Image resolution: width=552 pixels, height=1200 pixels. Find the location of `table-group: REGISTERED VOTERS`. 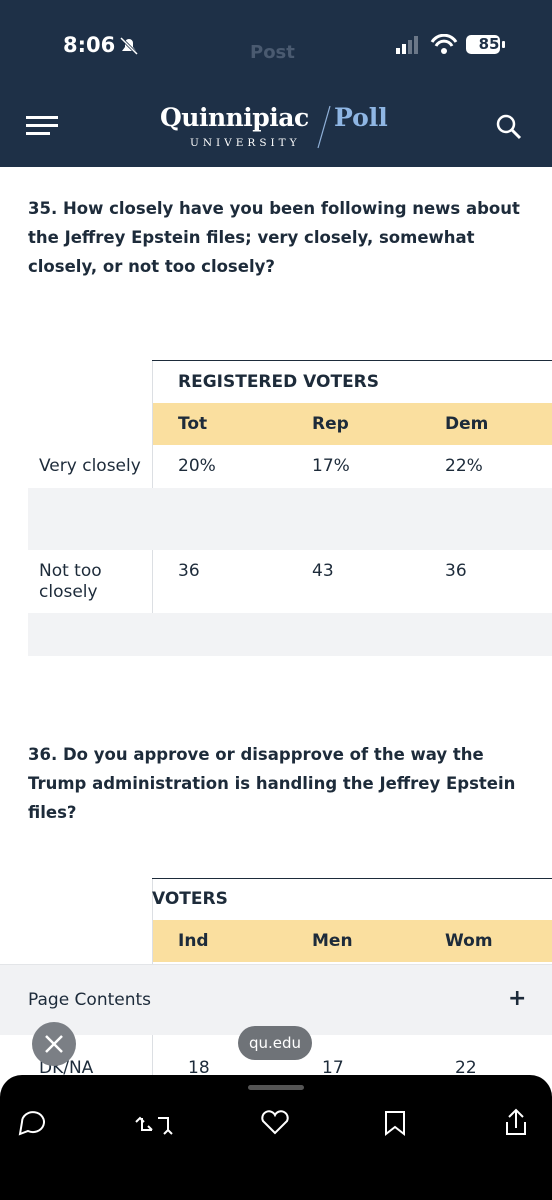

table-group: REGISTERED VOTERS is located at coordinates (279, 382).